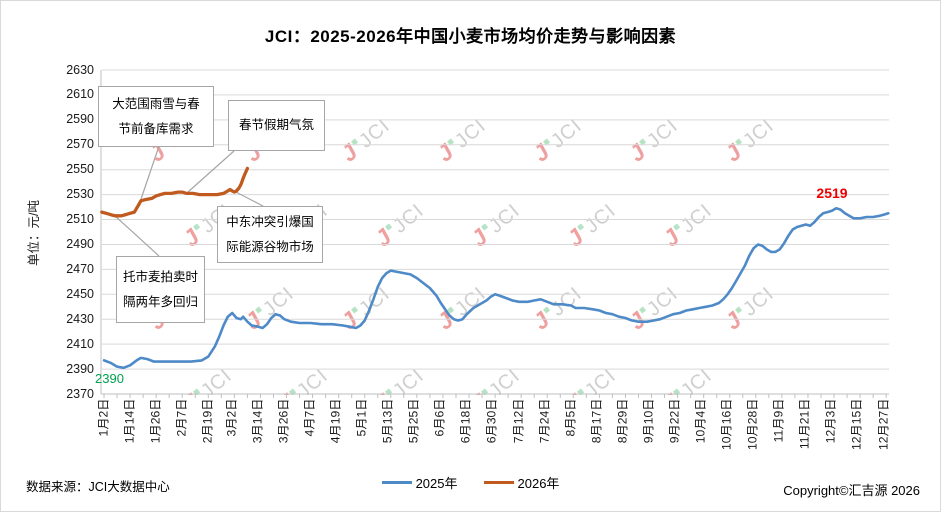 The height and width of the screenshot is (512, 941). Describe the element at coordinates (498, 482) in the screenshot. I see `legend-line-2026` at that location.